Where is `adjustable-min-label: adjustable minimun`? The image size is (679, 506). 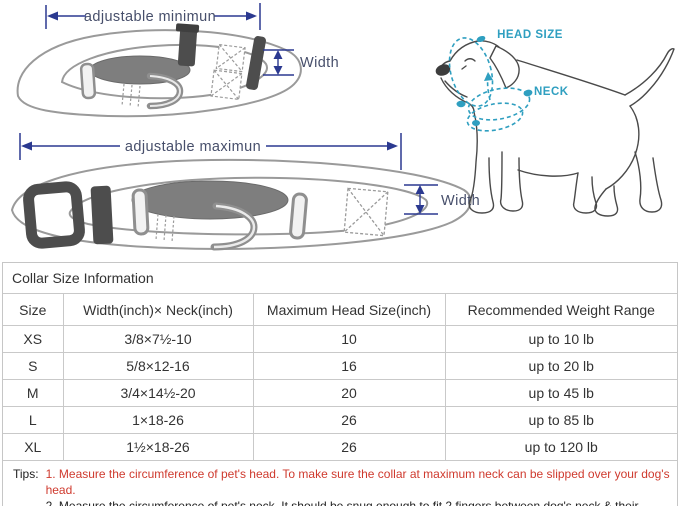
adjustable-min-label: adjustable minimun is located at coordinates (150, 17).